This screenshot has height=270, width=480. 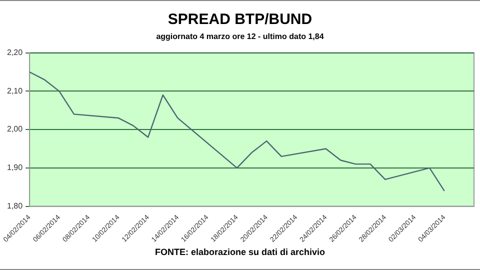 What do you see at coordinates (15, 167) in the screenshot?
I see `y-tick-label: 1,90` at bounding box center [15, 167].